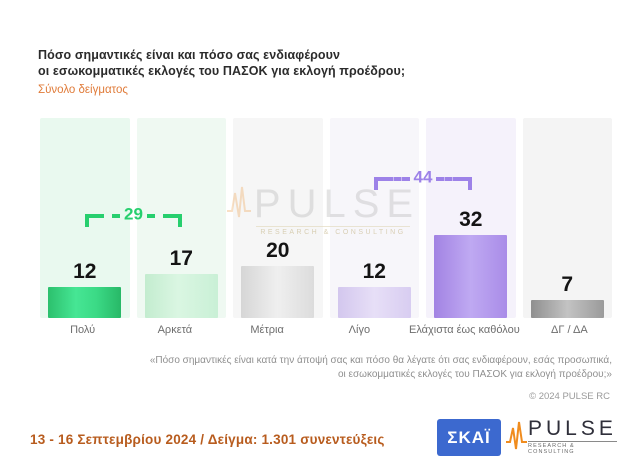 The height and width of the screenshot is (465, 620). Describe the element at coordinates (569, 396) in the screenshot. I see `copyright-note: © 2024 PULSE RC` at that location.